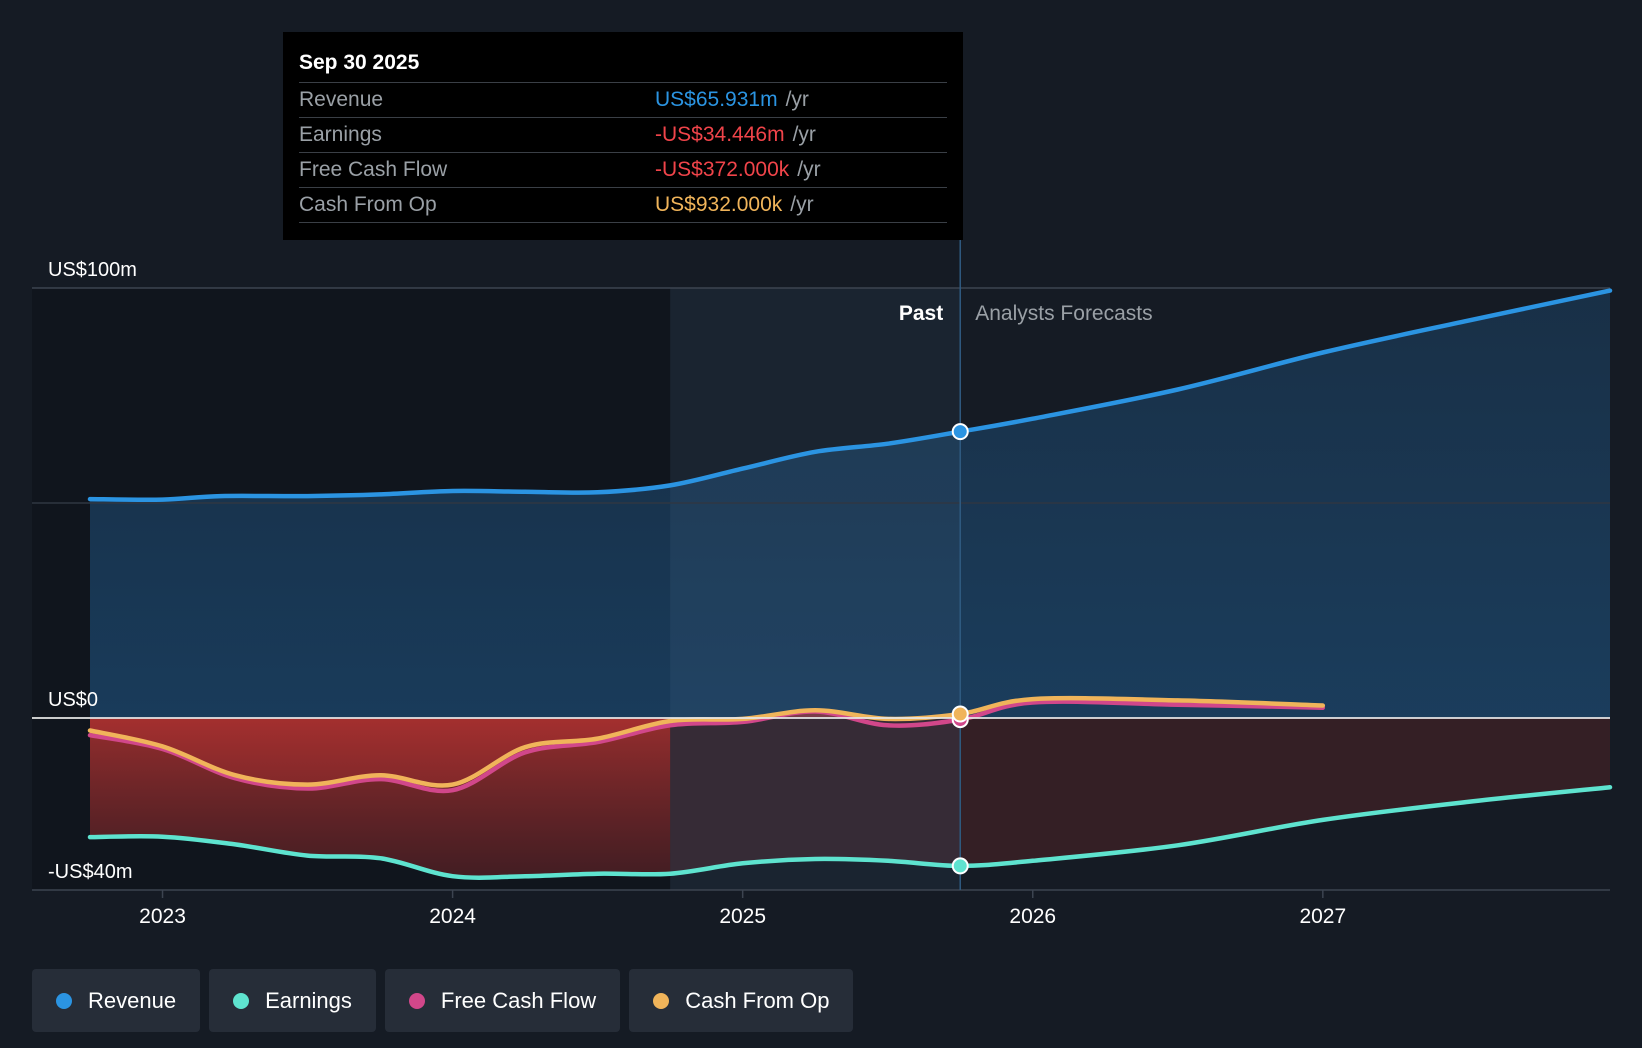 This screenshot has height=1048, width=1642. What do you see at coordinates (368, 204) in the screenshot?
I see `tooltip-label: Cash From Op` at bounding box center [368, 204].